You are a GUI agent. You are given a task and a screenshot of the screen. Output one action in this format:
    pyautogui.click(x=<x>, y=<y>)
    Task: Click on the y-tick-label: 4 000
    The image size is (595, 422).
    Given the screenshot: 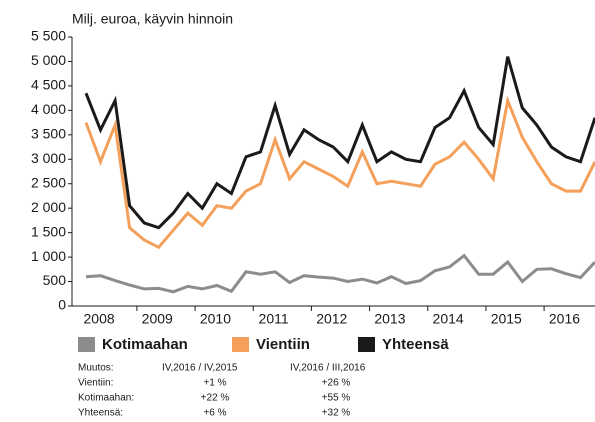 What is the action you would take?
    pyautogui.click(x=48, y=109)
    